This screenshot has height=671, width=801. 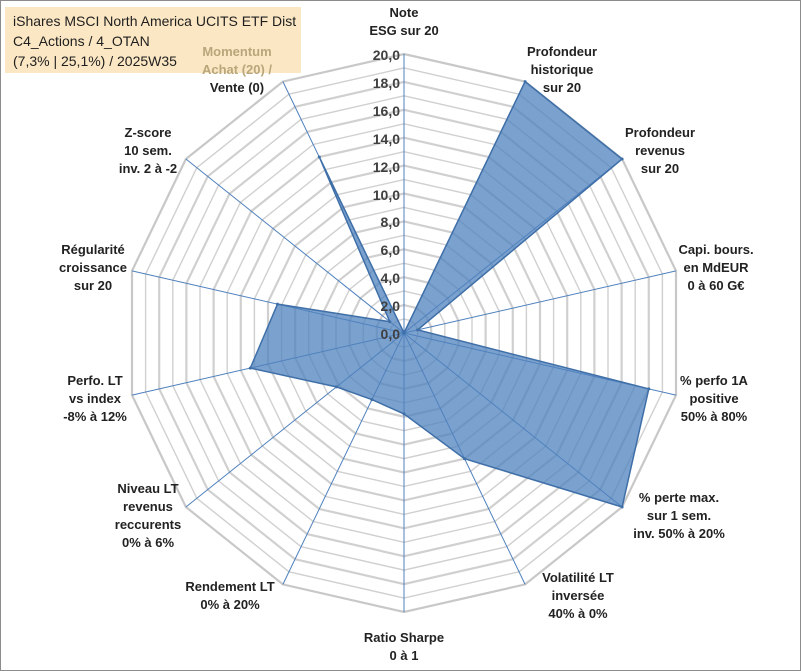 I want to click on tick-label: 10,0, so click(x=386, y=194).